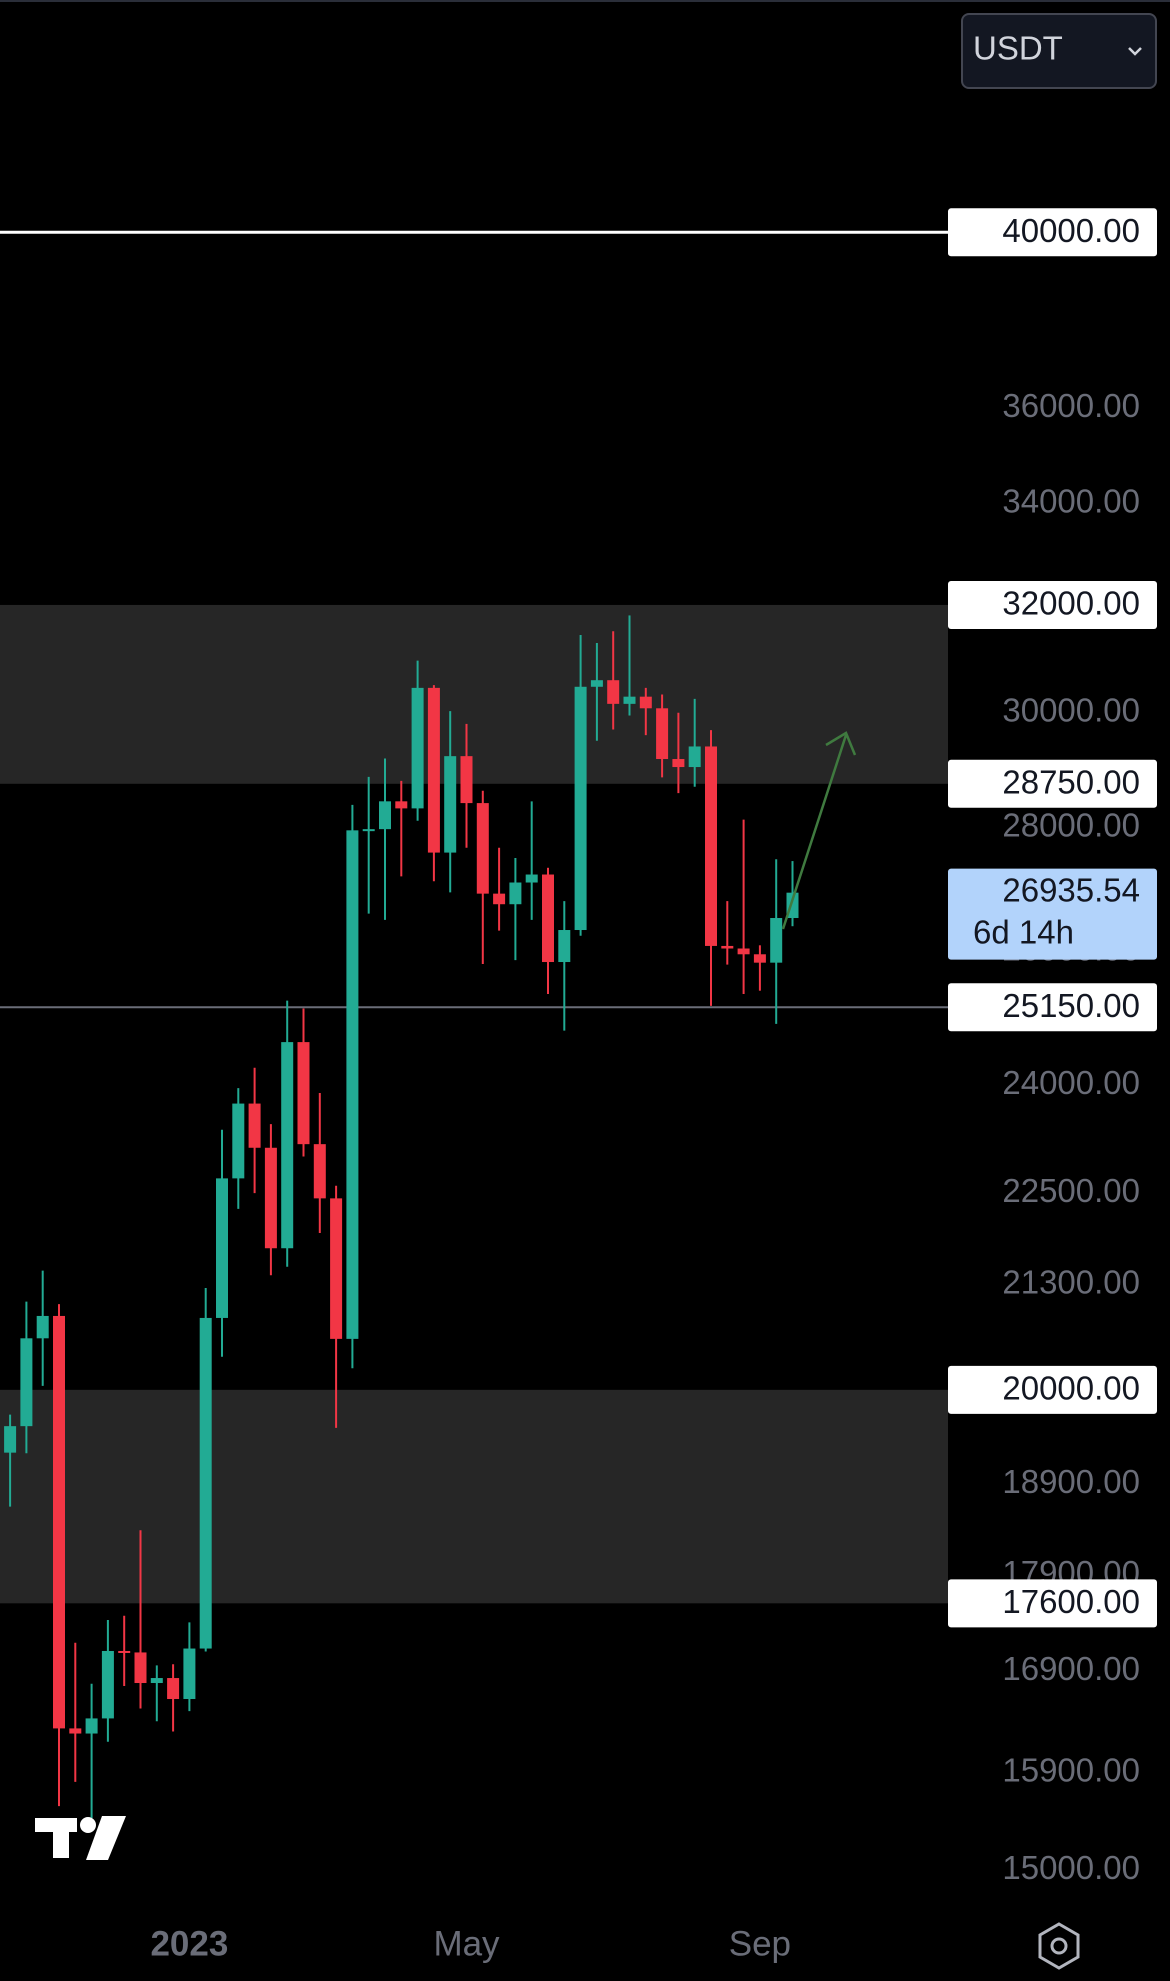  I want to click on trend-arrow, so click(819, 830).